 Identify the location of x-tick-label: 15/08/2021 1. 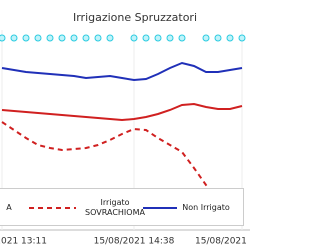
(222, 242).